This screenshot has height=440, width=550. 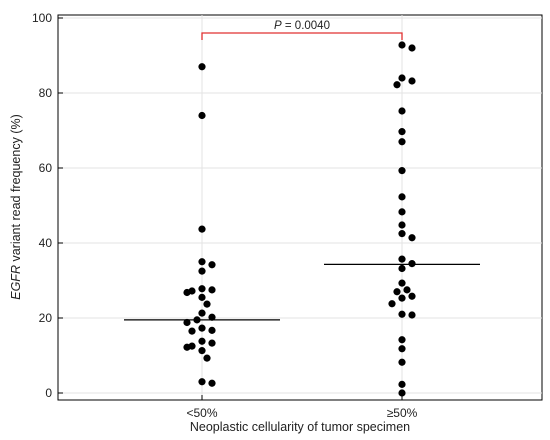 I want to click on p-value-label: P = 0.0040, so click(x=302, y=26).